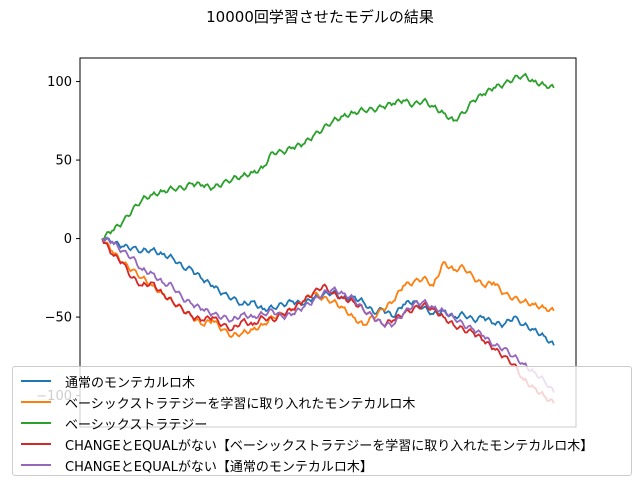 The height and width of the screenshot is (480, 640). Describe the element at coordinates (320, 17) in the screenshot. I see `chart-title: 10000回学習させたモデルの結果` at that location.